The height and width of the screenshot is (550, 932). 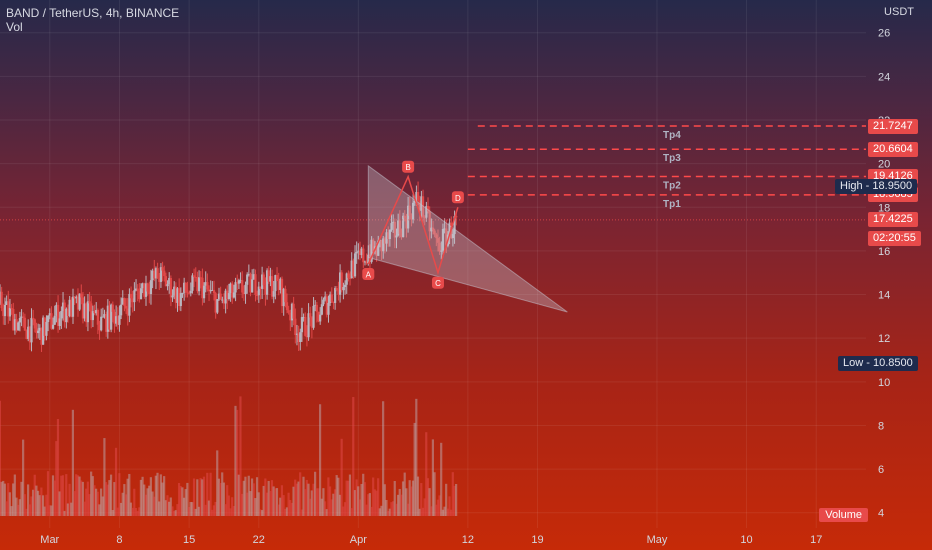 I want to click on pattern-point-label: D, so click(x=458, y=198).